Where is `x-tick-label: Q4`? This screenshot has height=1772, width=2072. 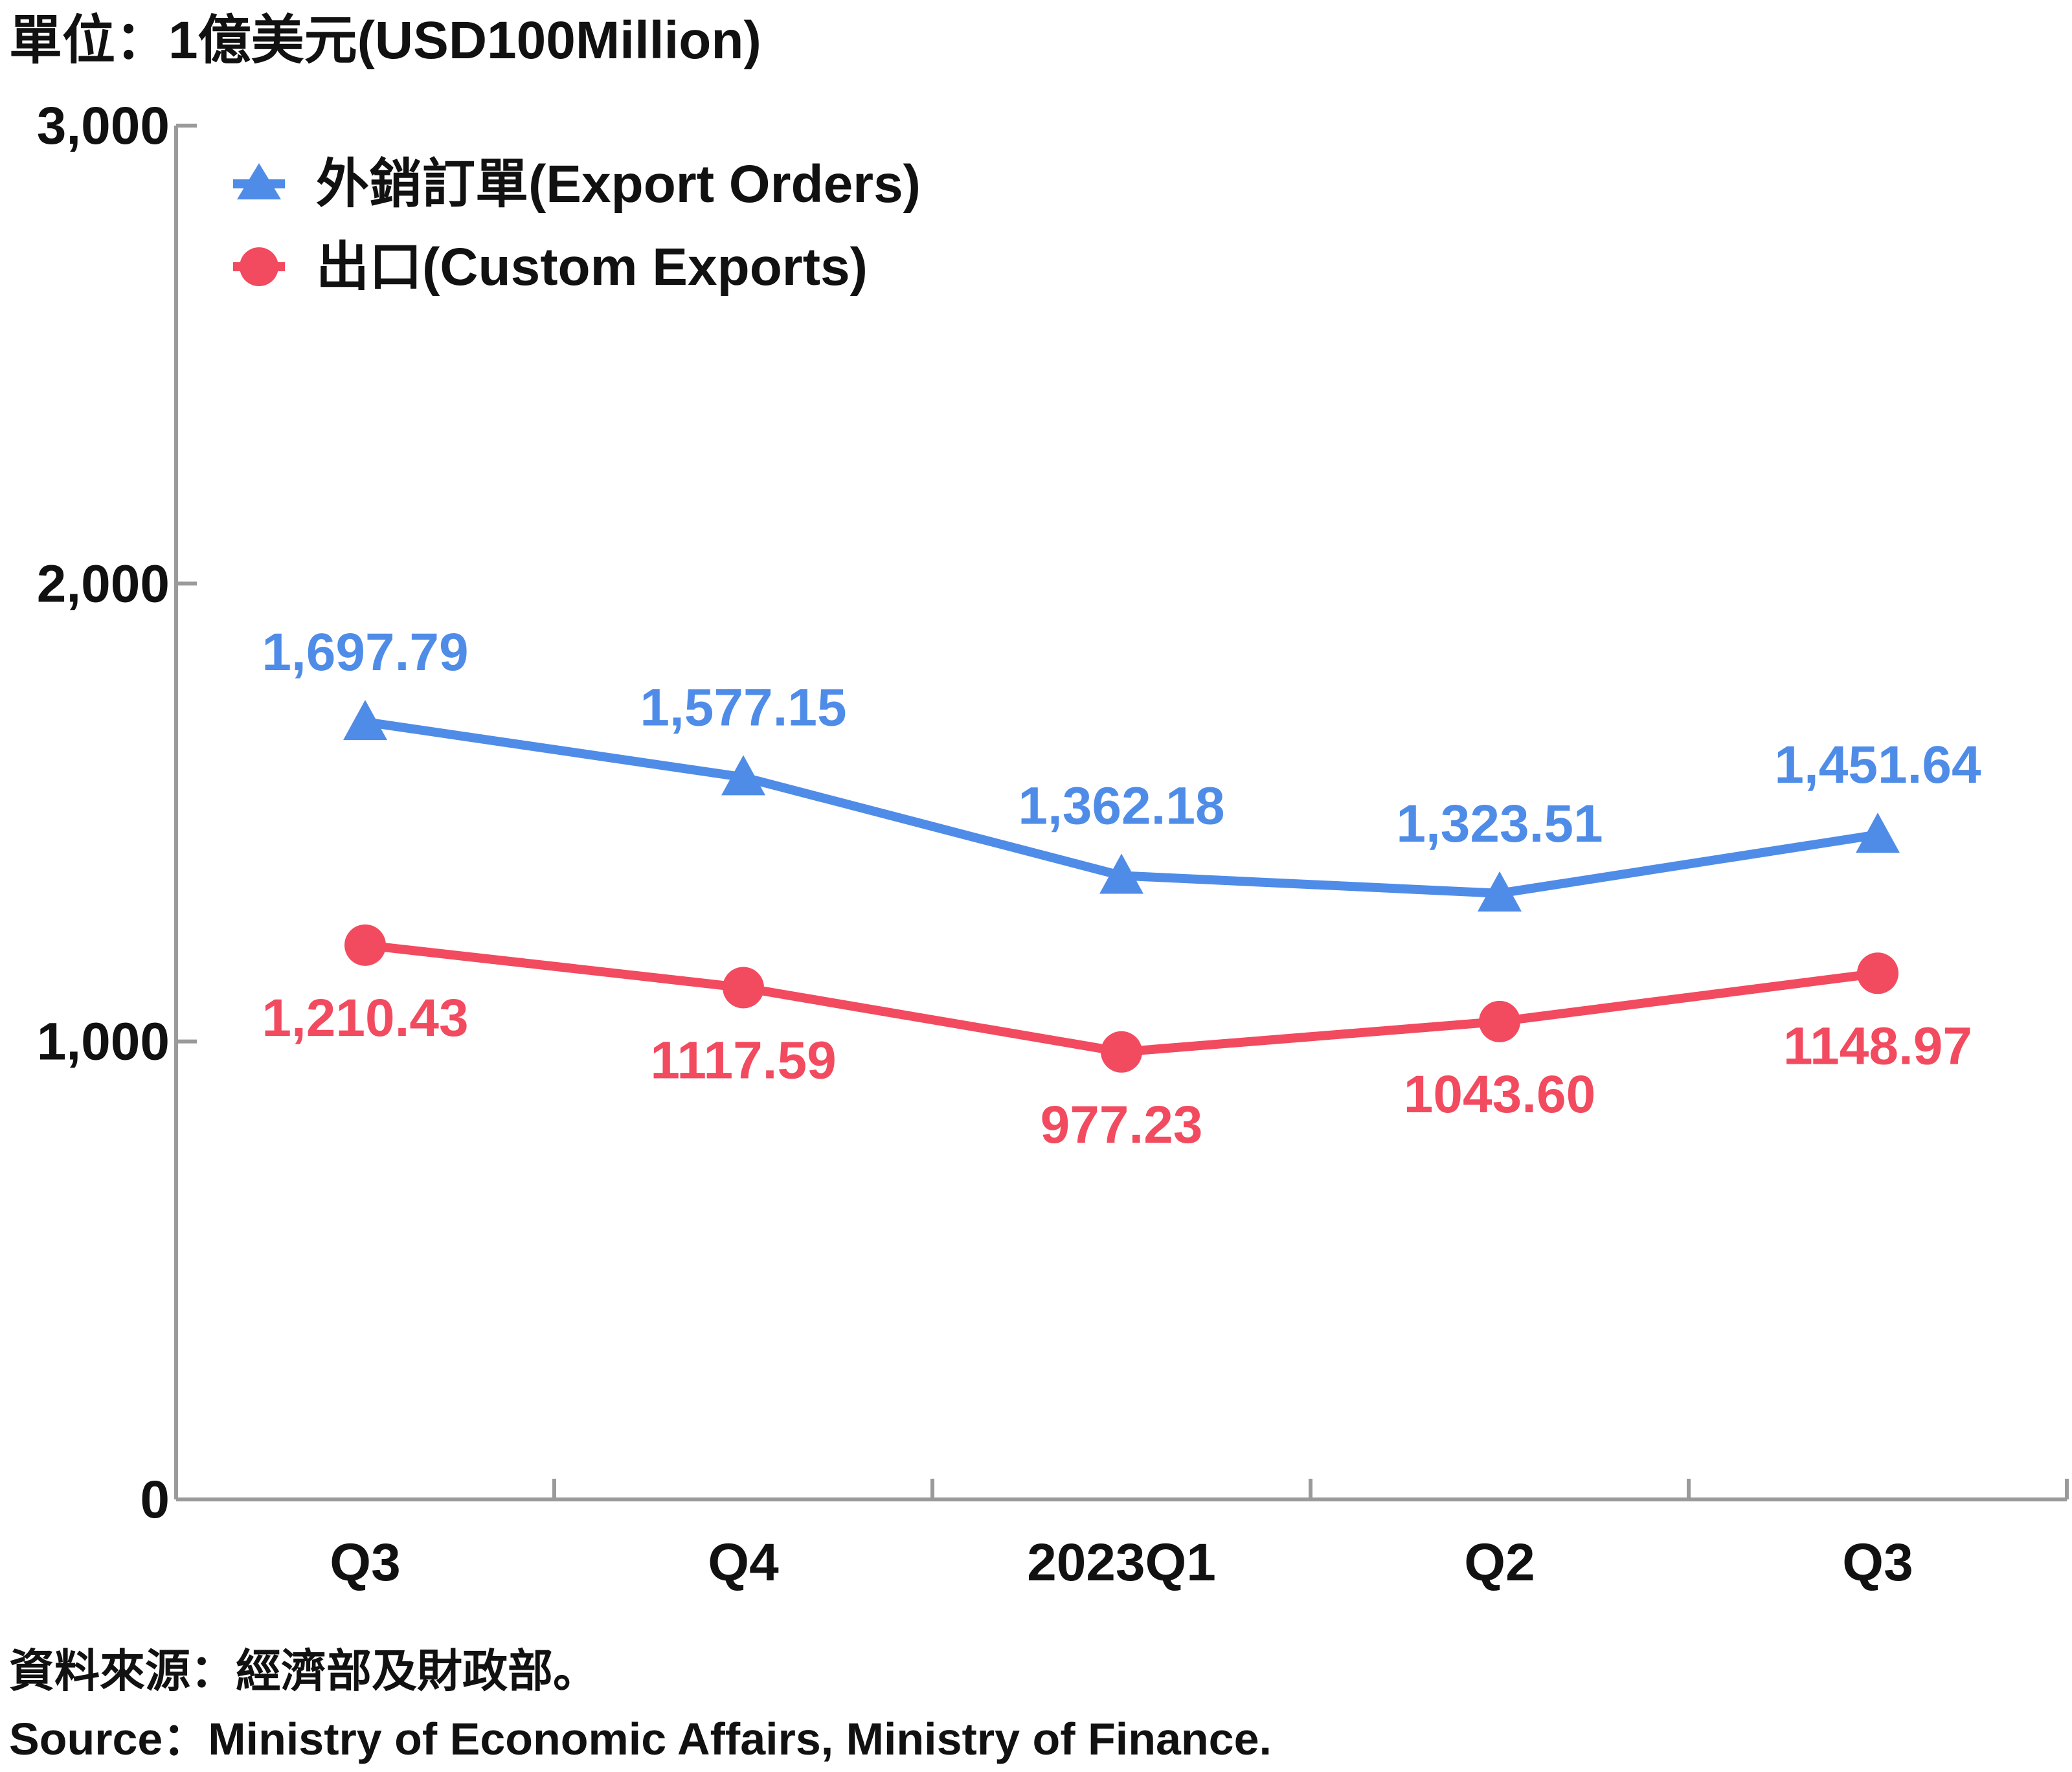
x-tick-label: Q4 is located at coordinates (743, 1562).